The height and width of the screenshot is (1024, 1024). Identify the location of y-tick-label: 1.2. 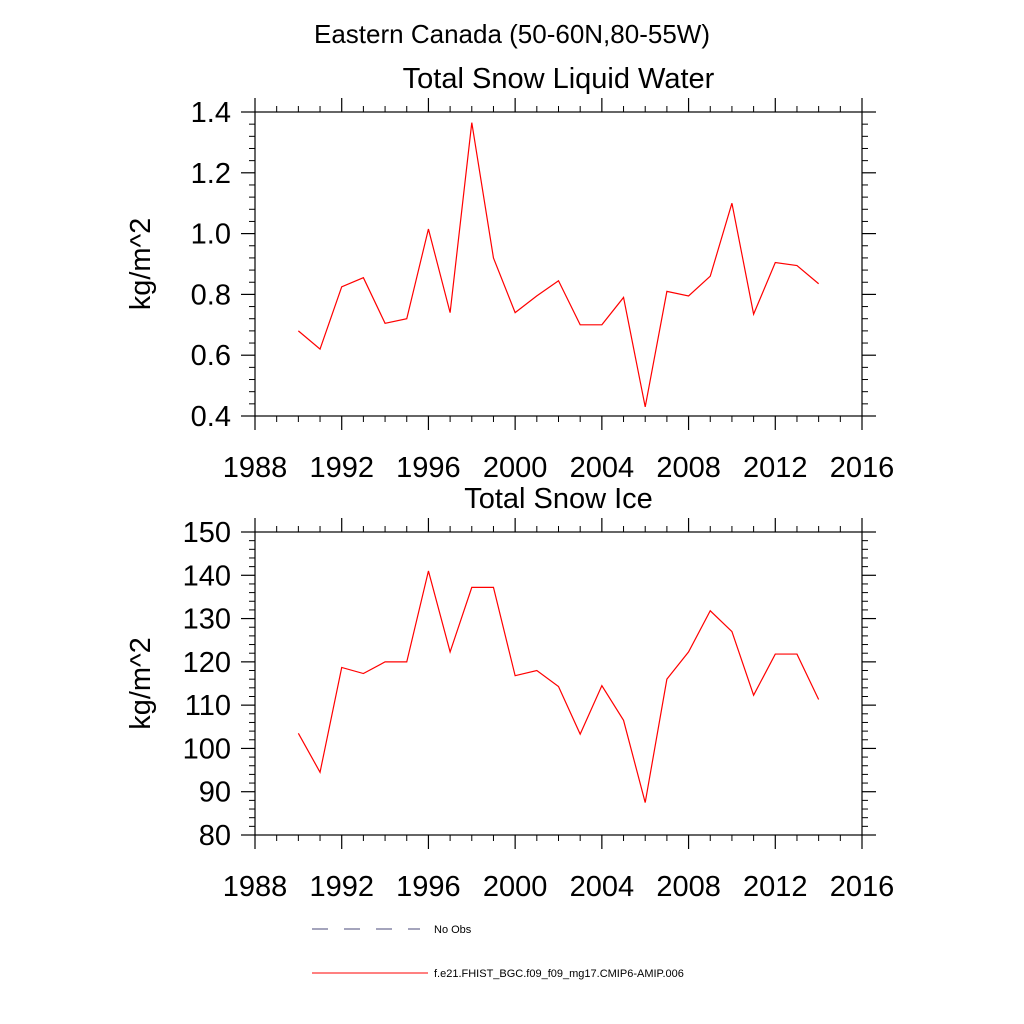
(211, 174).